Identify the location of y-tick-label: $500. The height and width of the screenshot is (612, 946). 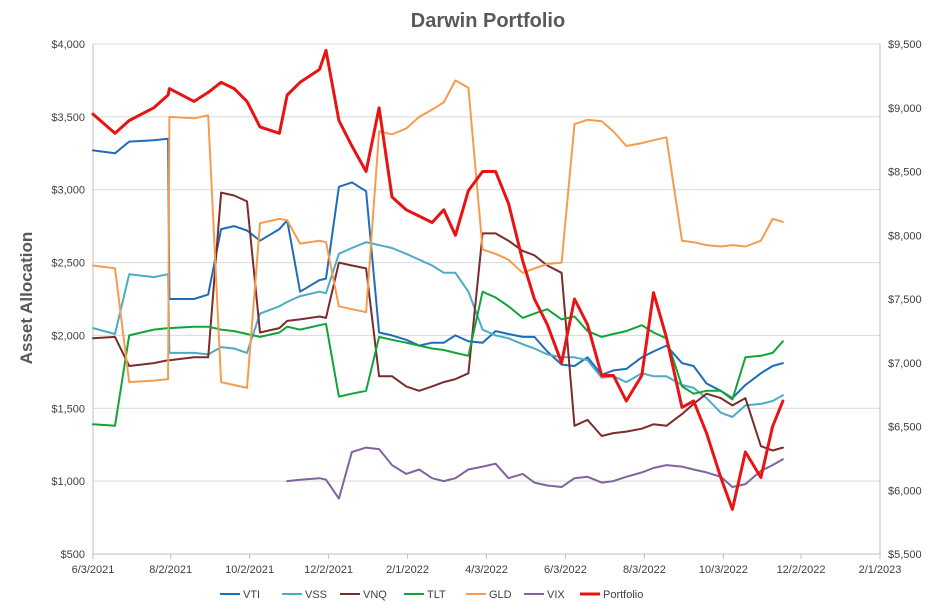
(73, 555).